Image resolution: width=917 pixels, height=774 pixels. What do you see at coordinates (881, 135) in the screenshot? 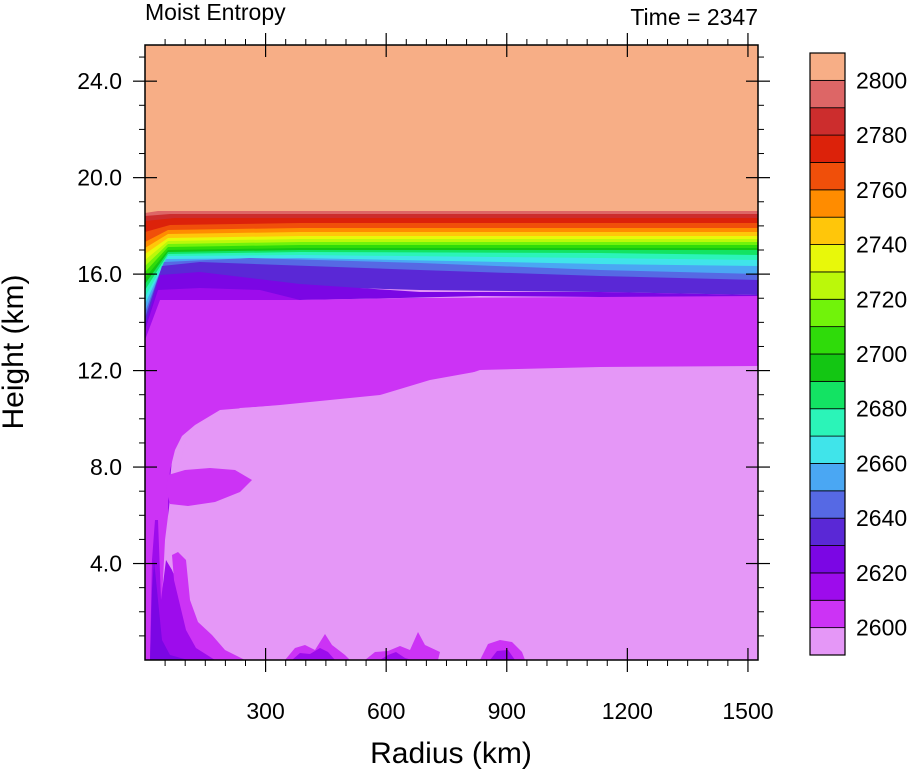
I see `colorbar-label: 2780` at bounding box center [881, 135].